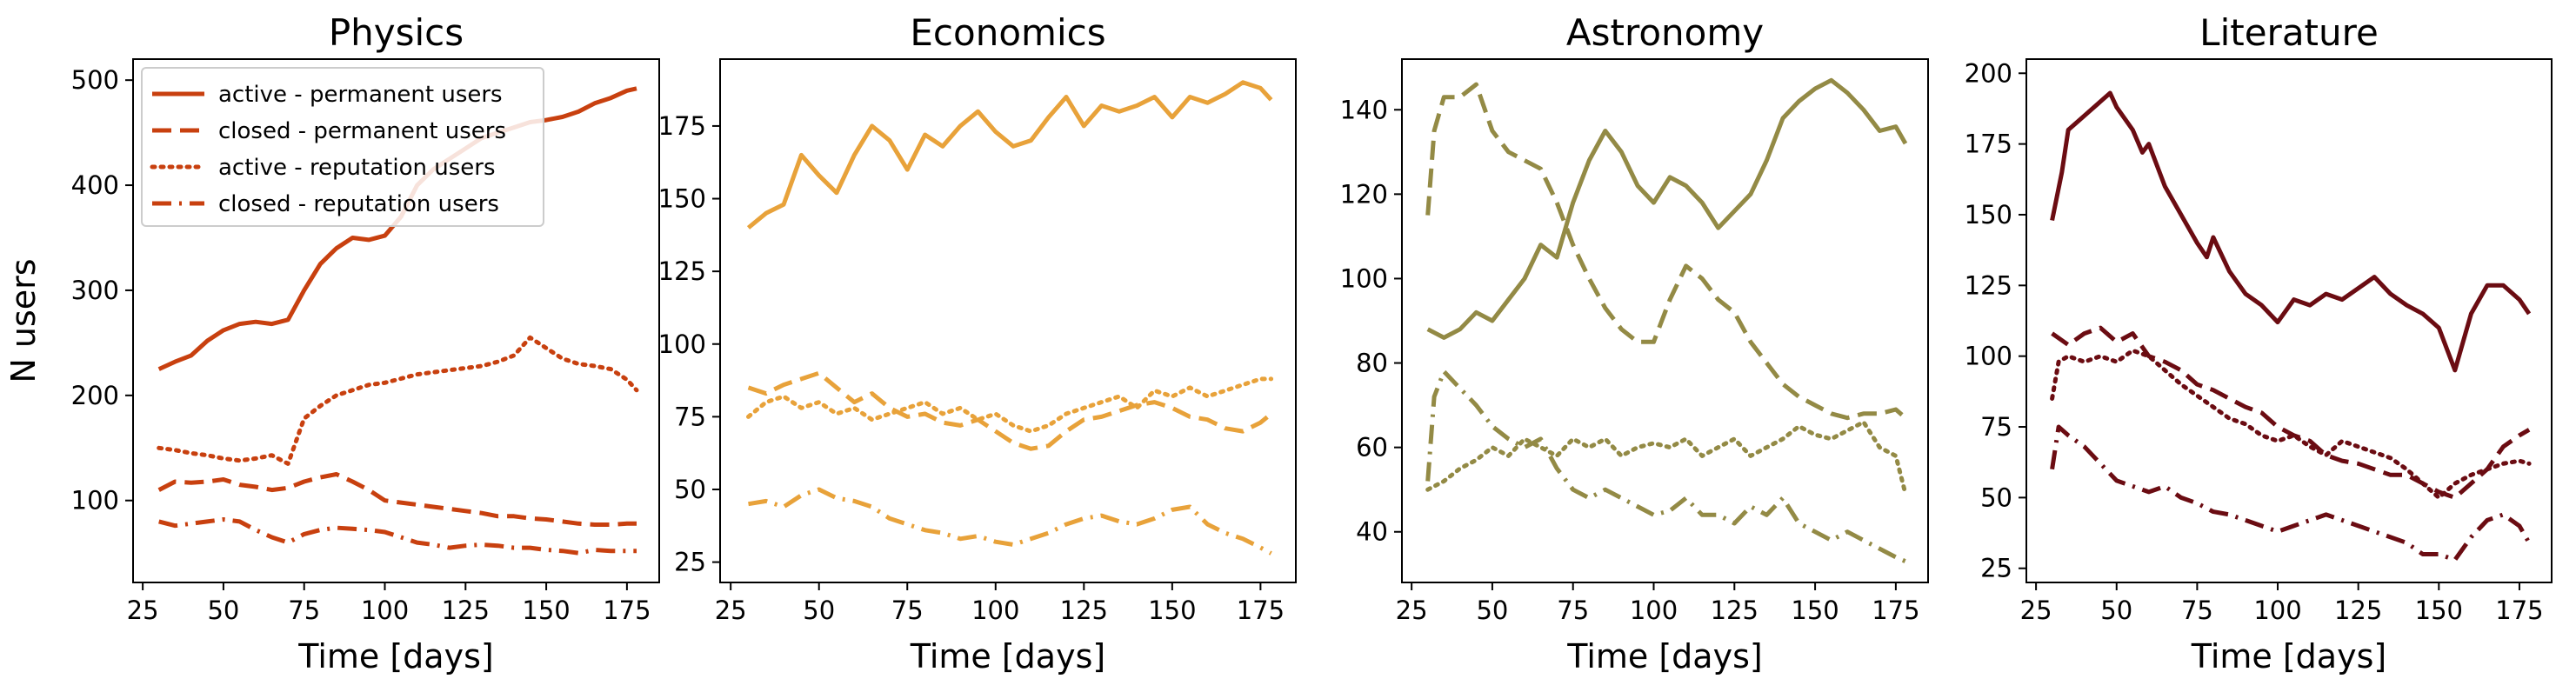 Image resolution: width=2576 pixels, height=692 pixels. What do you see at coordinates (1665, 32) in the screenshot?
I see `panel-title: Astronomy` at bounding box center [1665, 32].